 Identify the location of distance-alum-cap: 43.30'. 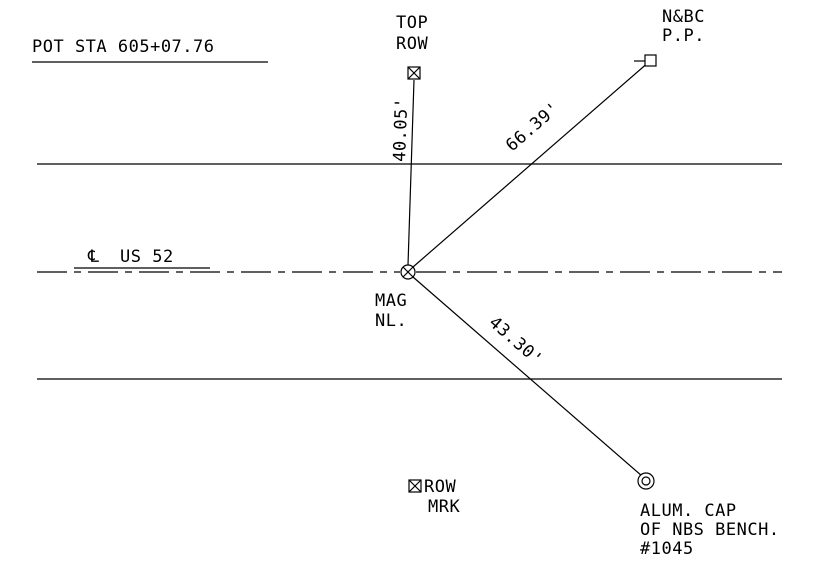
(516, 341).